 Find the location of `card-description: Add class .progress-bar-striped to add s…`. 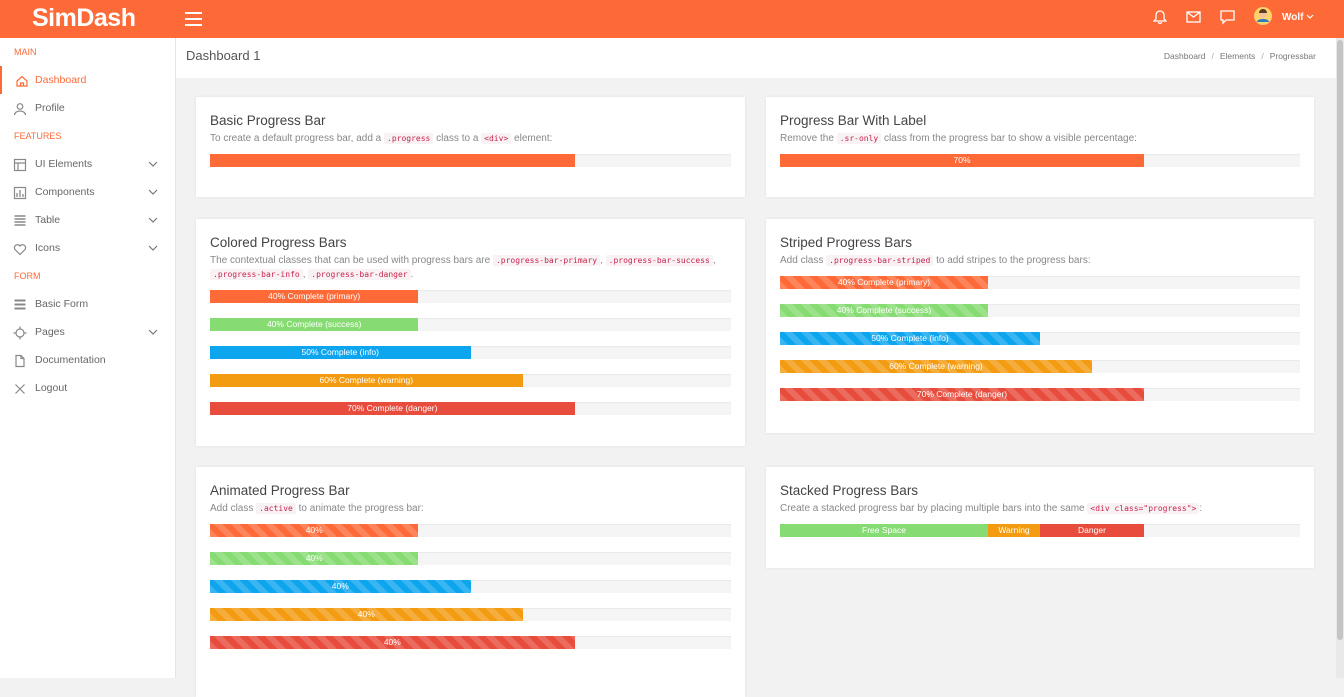

card-description: Add class .progress-bar-striped to add s… is located at coordinates (1040, 261).